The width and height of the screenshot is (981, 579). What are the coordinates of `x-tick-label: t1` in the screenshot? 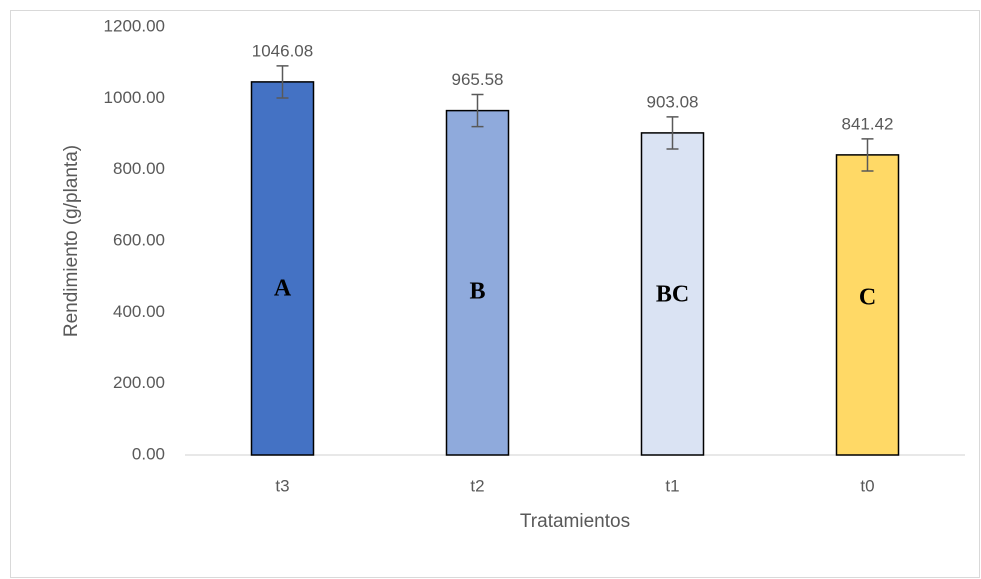 It's located at (672, 485).